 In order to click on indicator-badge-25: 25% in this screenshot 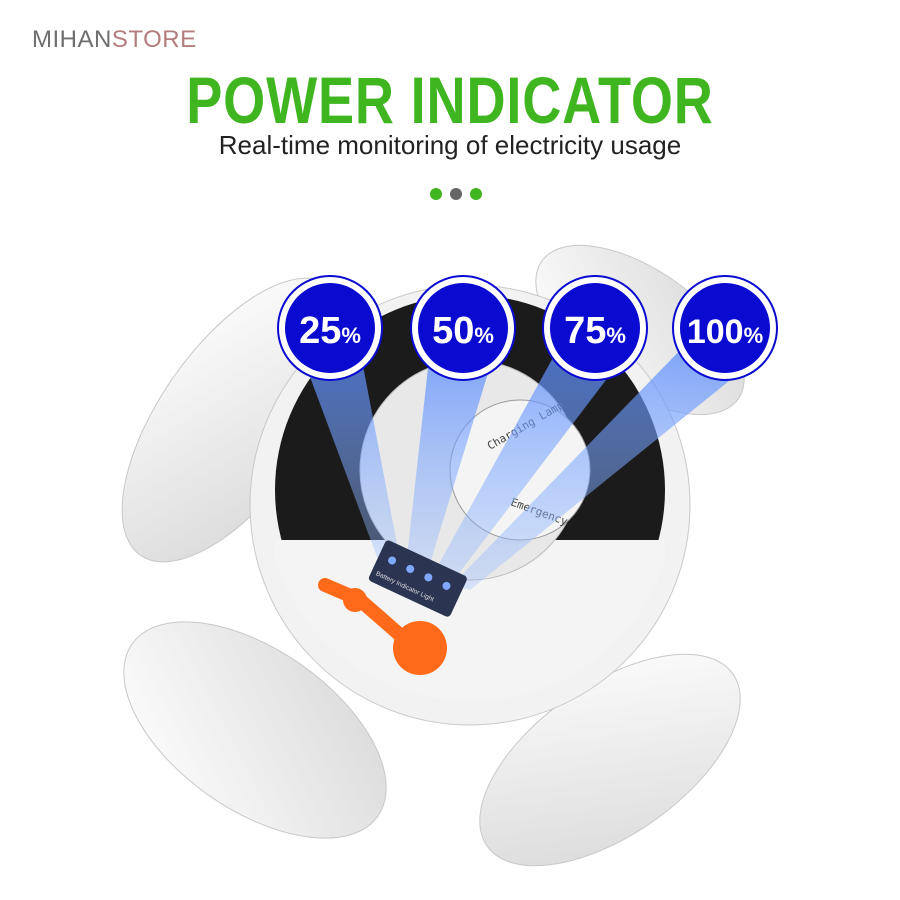, I will do `click(330, 328)`.